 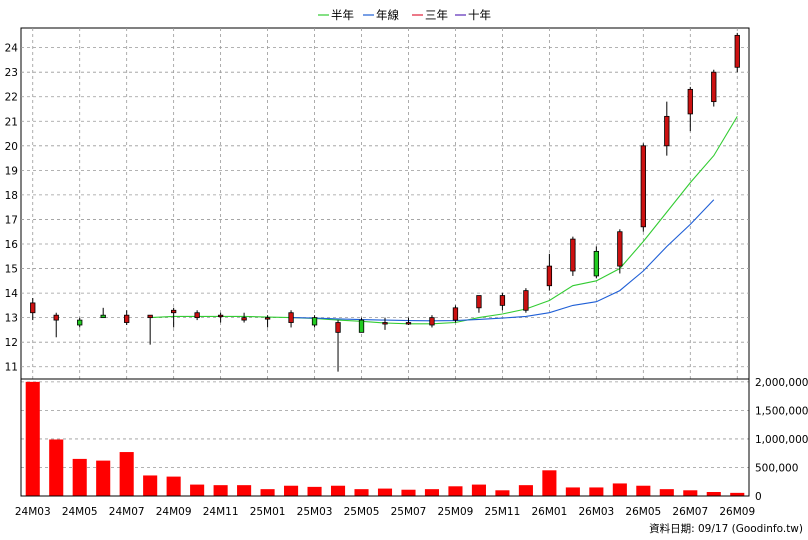 What do you see at coordinates (12, 245) in the screenshot?
I see `price-tick-label: 16` at bounding box center [12, 245].